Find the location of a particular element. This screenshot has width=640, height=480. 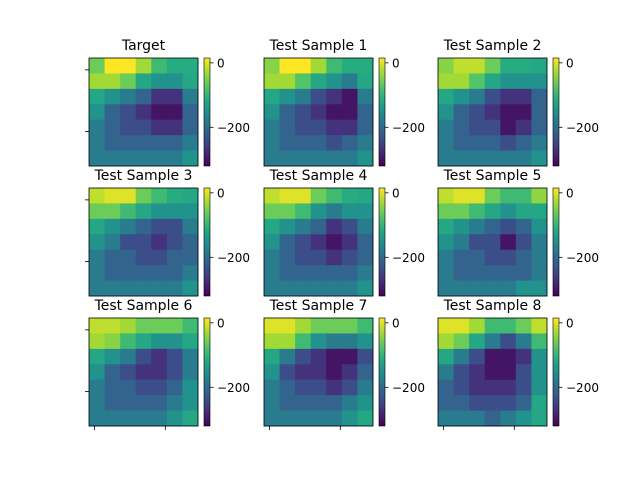

axes-frame is located at coordinates (492, 242).